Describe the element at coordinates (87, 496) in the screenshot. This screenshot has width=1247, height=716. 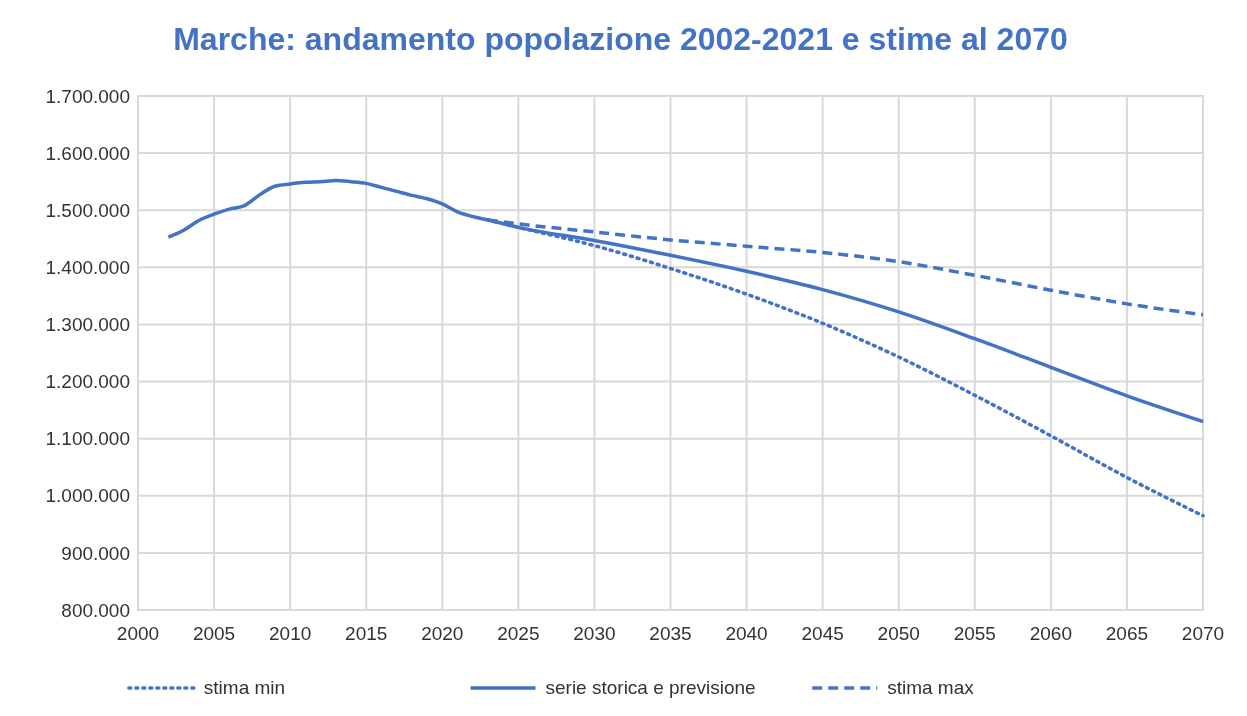
I see `y-tick-label: 1.000.000` at that location.